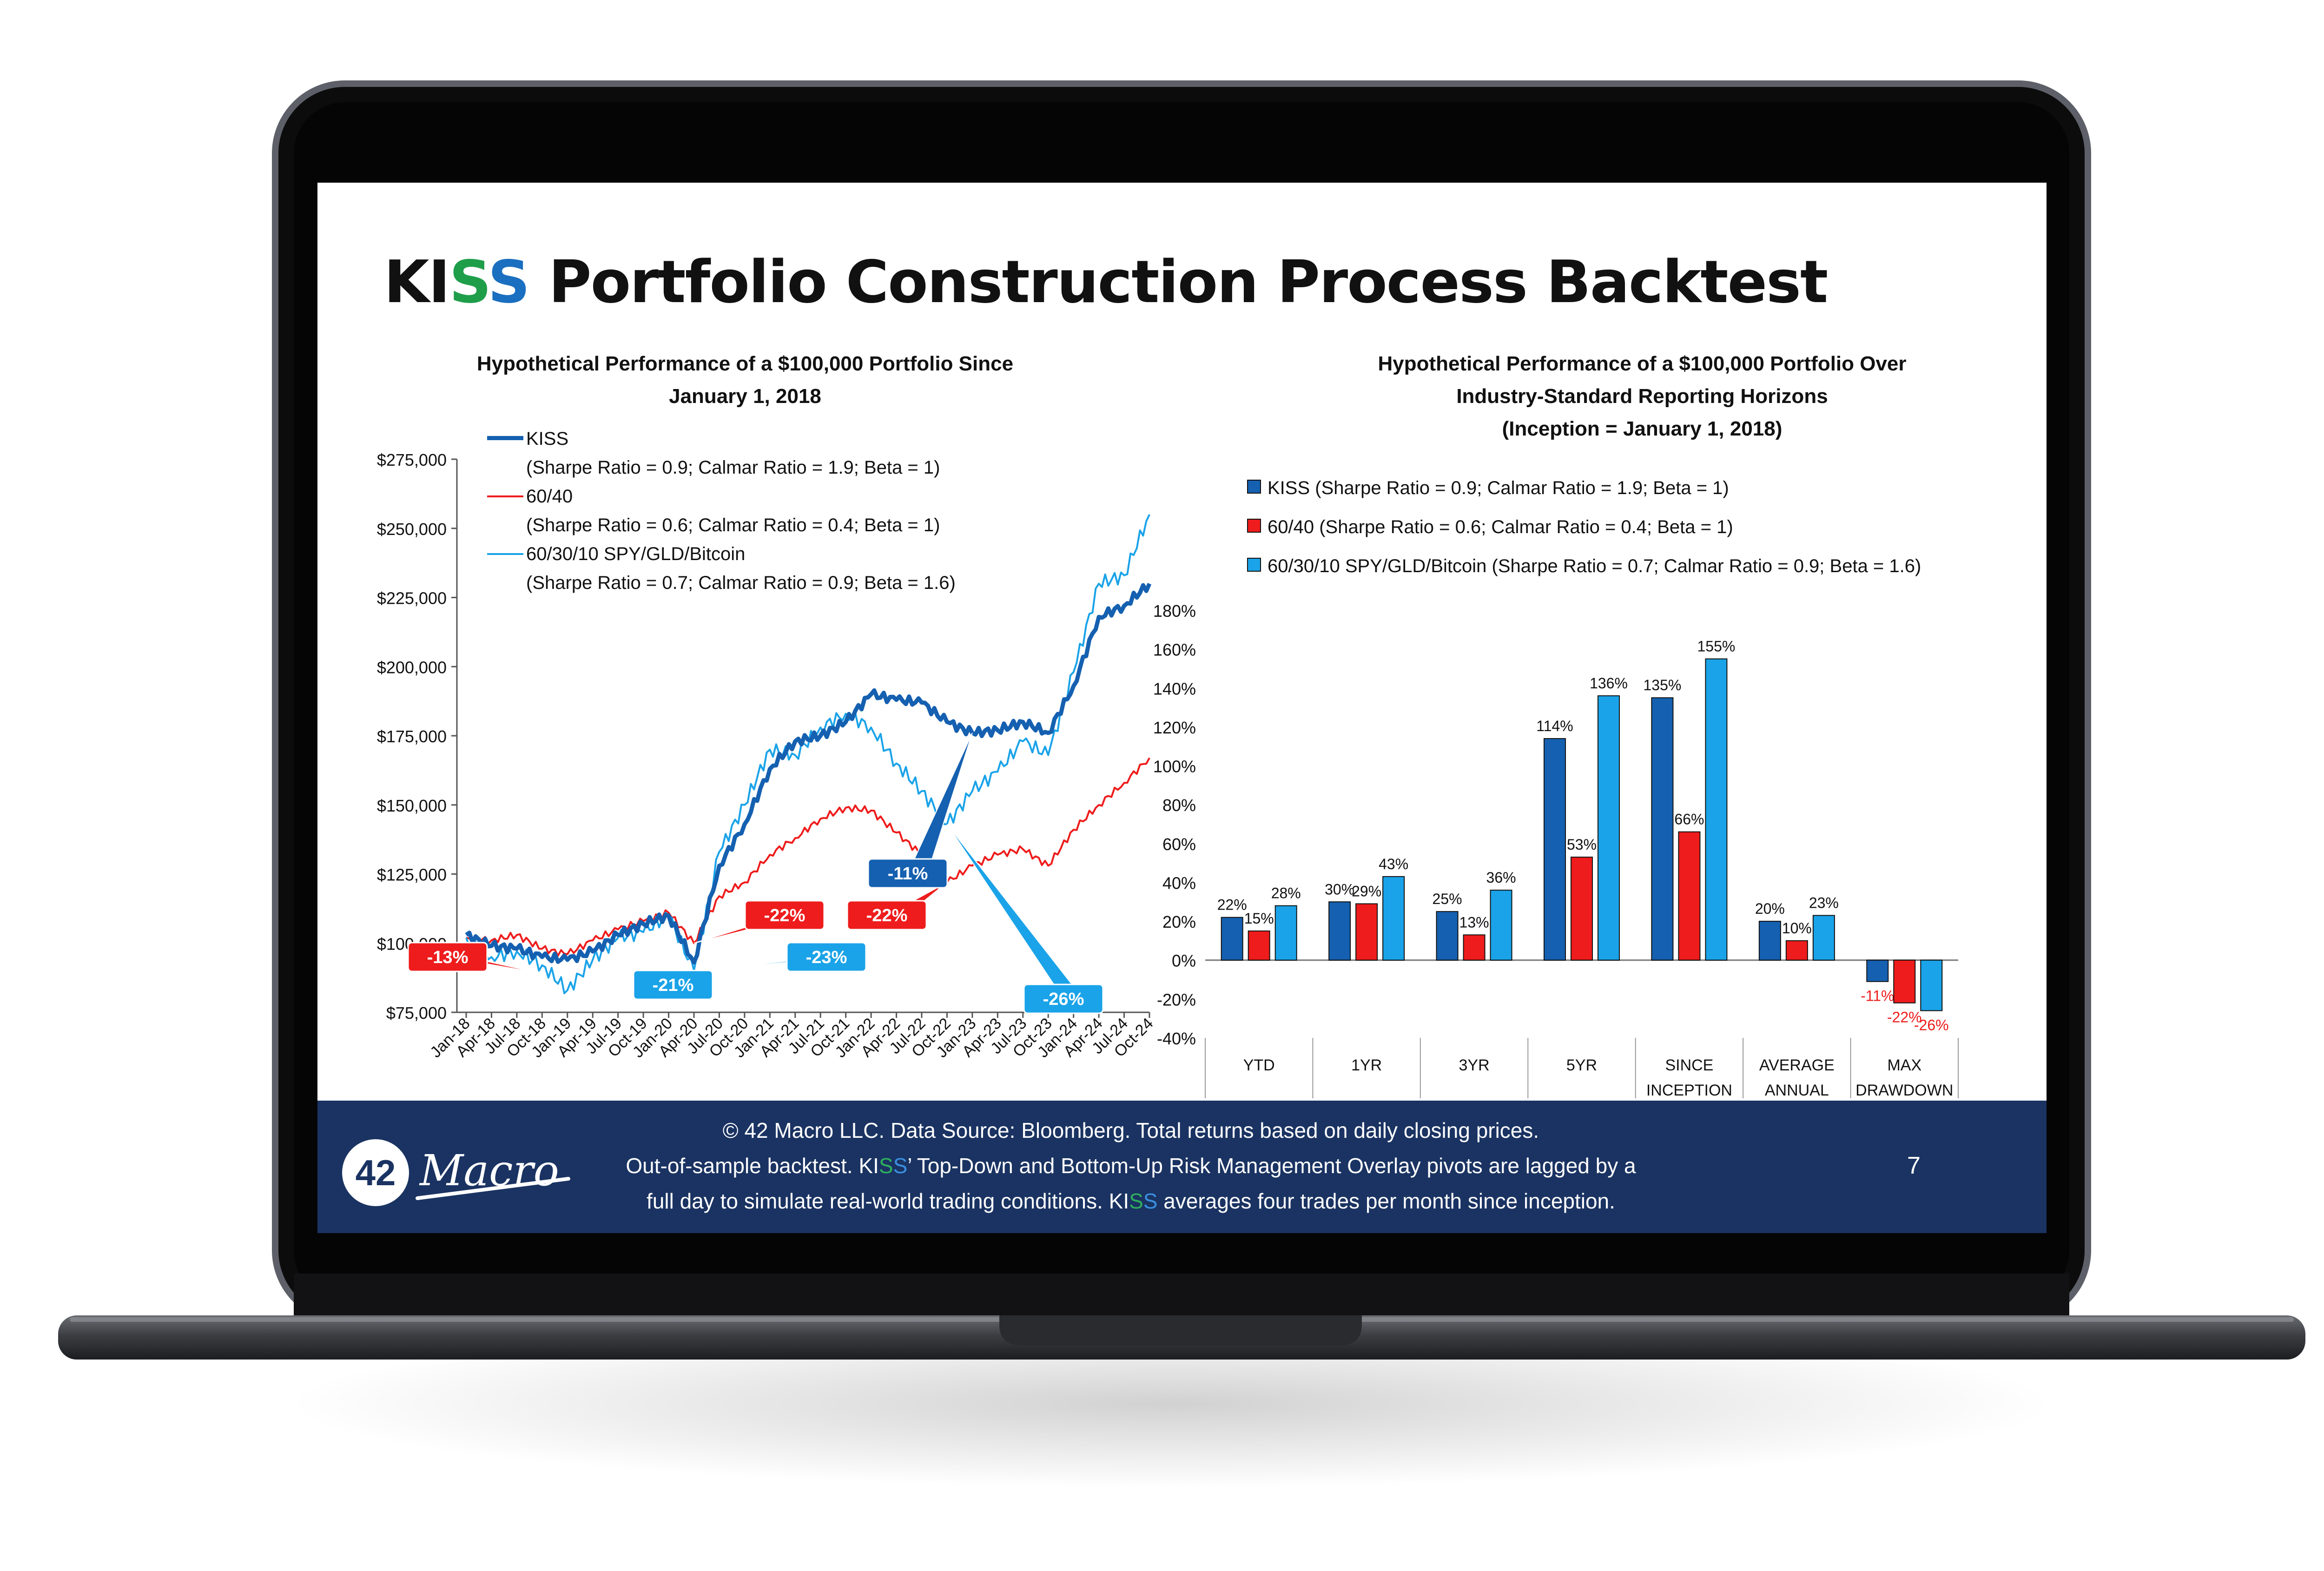 The height and width of the screenshot is (1571, 2324). What do you see at coordinates (1171, 1403) in the screenshot?
I see `laptop-shadow` at bounding box center [1171, 1403].